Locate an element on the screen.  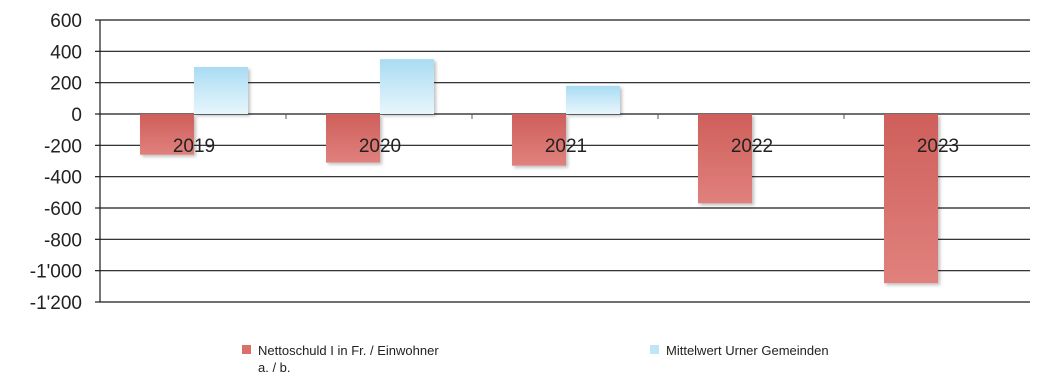
y-tick-label: -1'000 is located at coordinates (56, 272).